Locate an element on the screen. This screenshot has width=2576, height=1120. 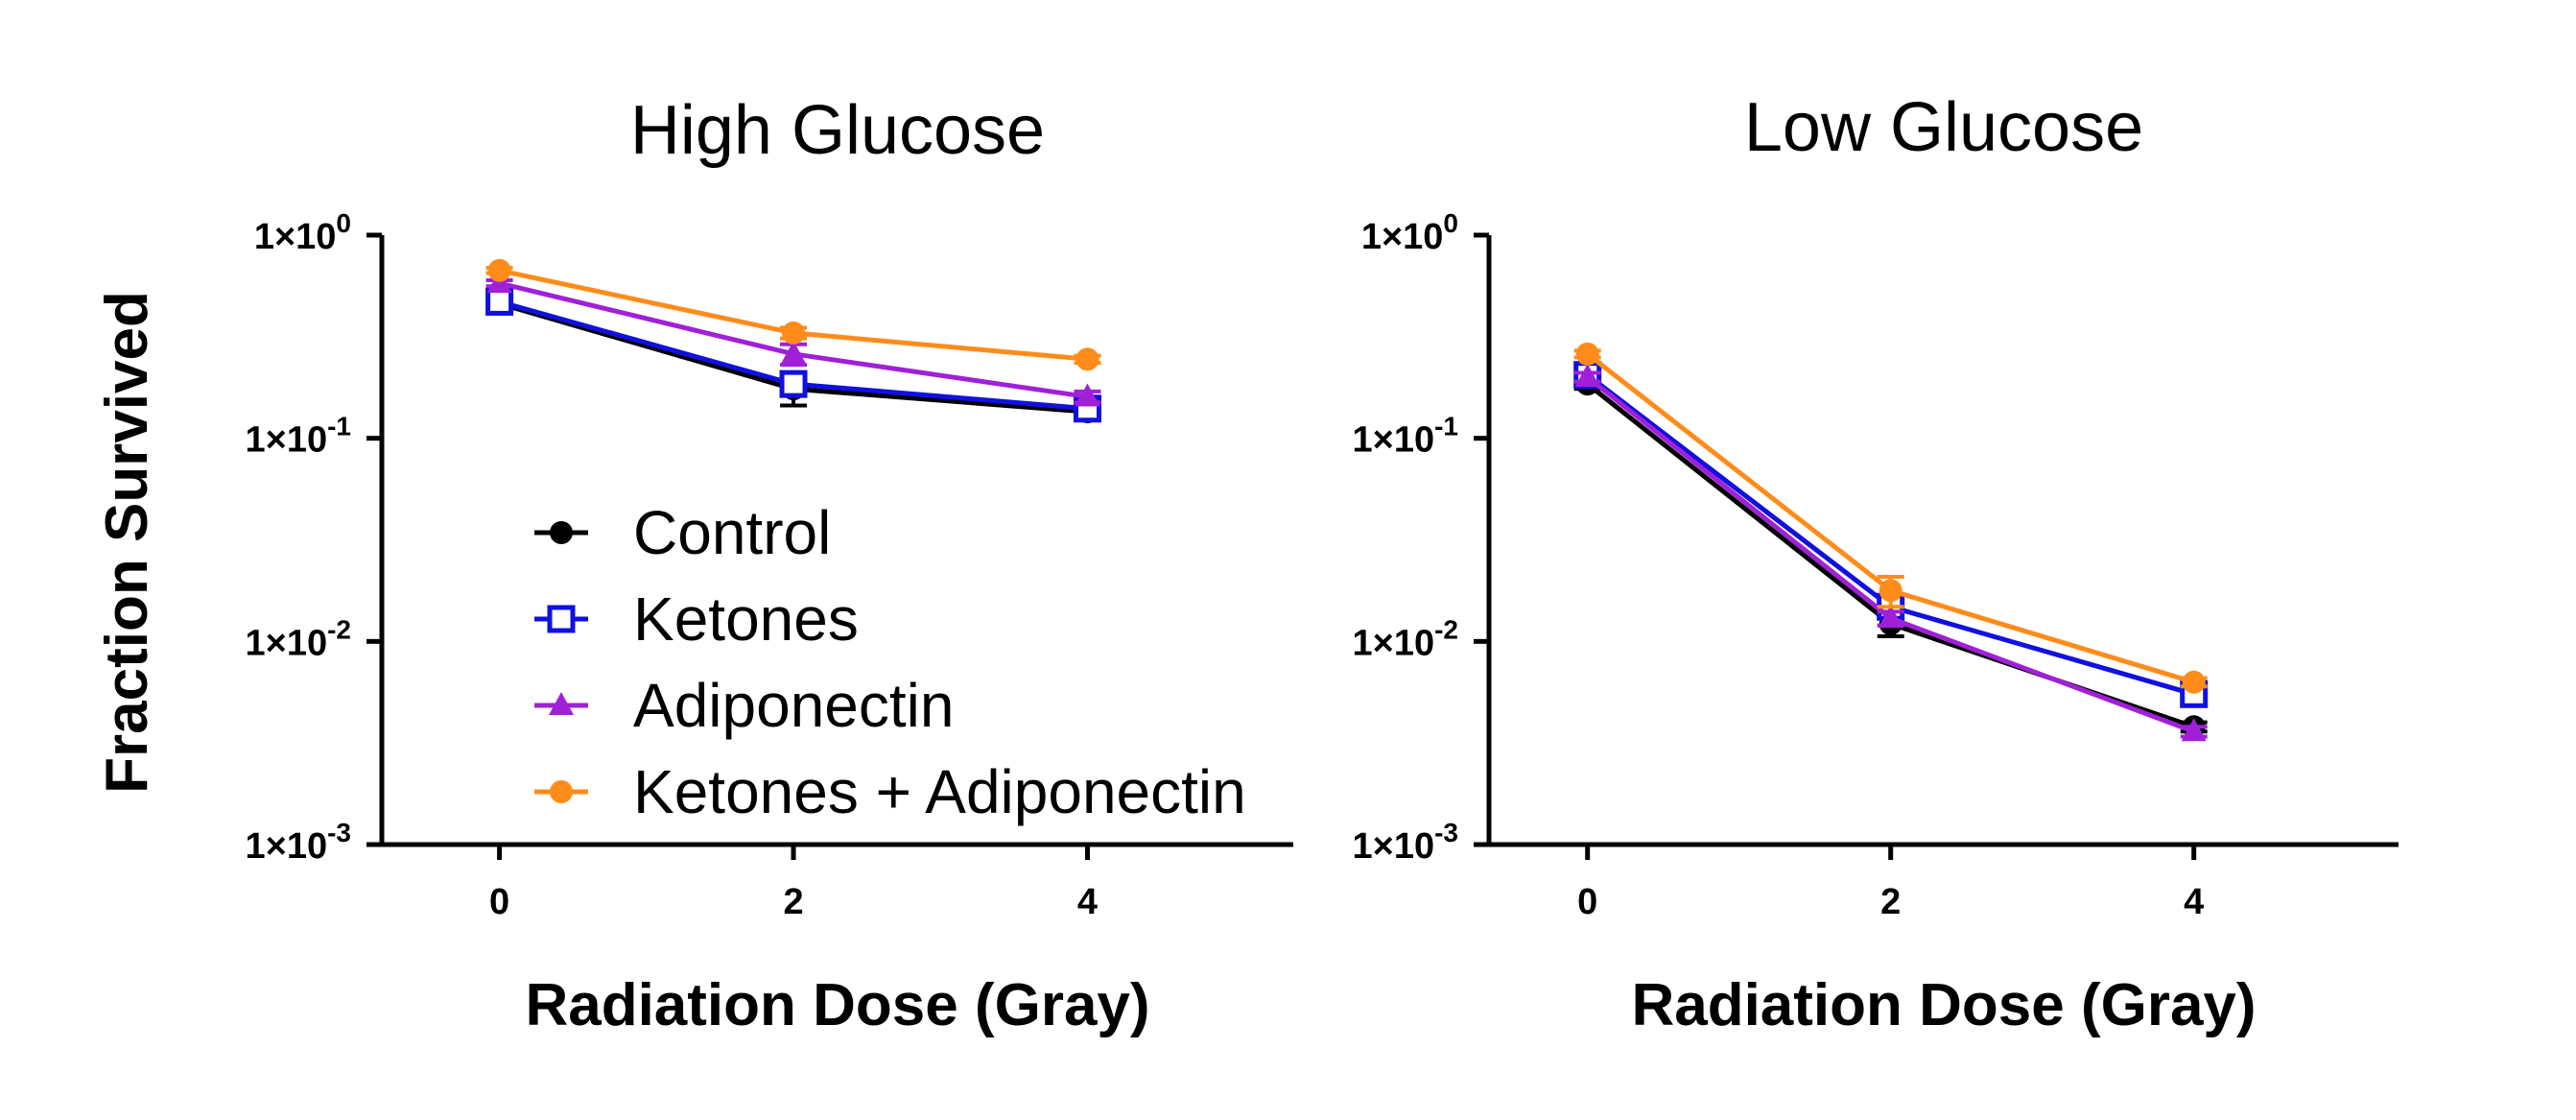
legend-item: Adiponectin is located at coordinates (744, 705).